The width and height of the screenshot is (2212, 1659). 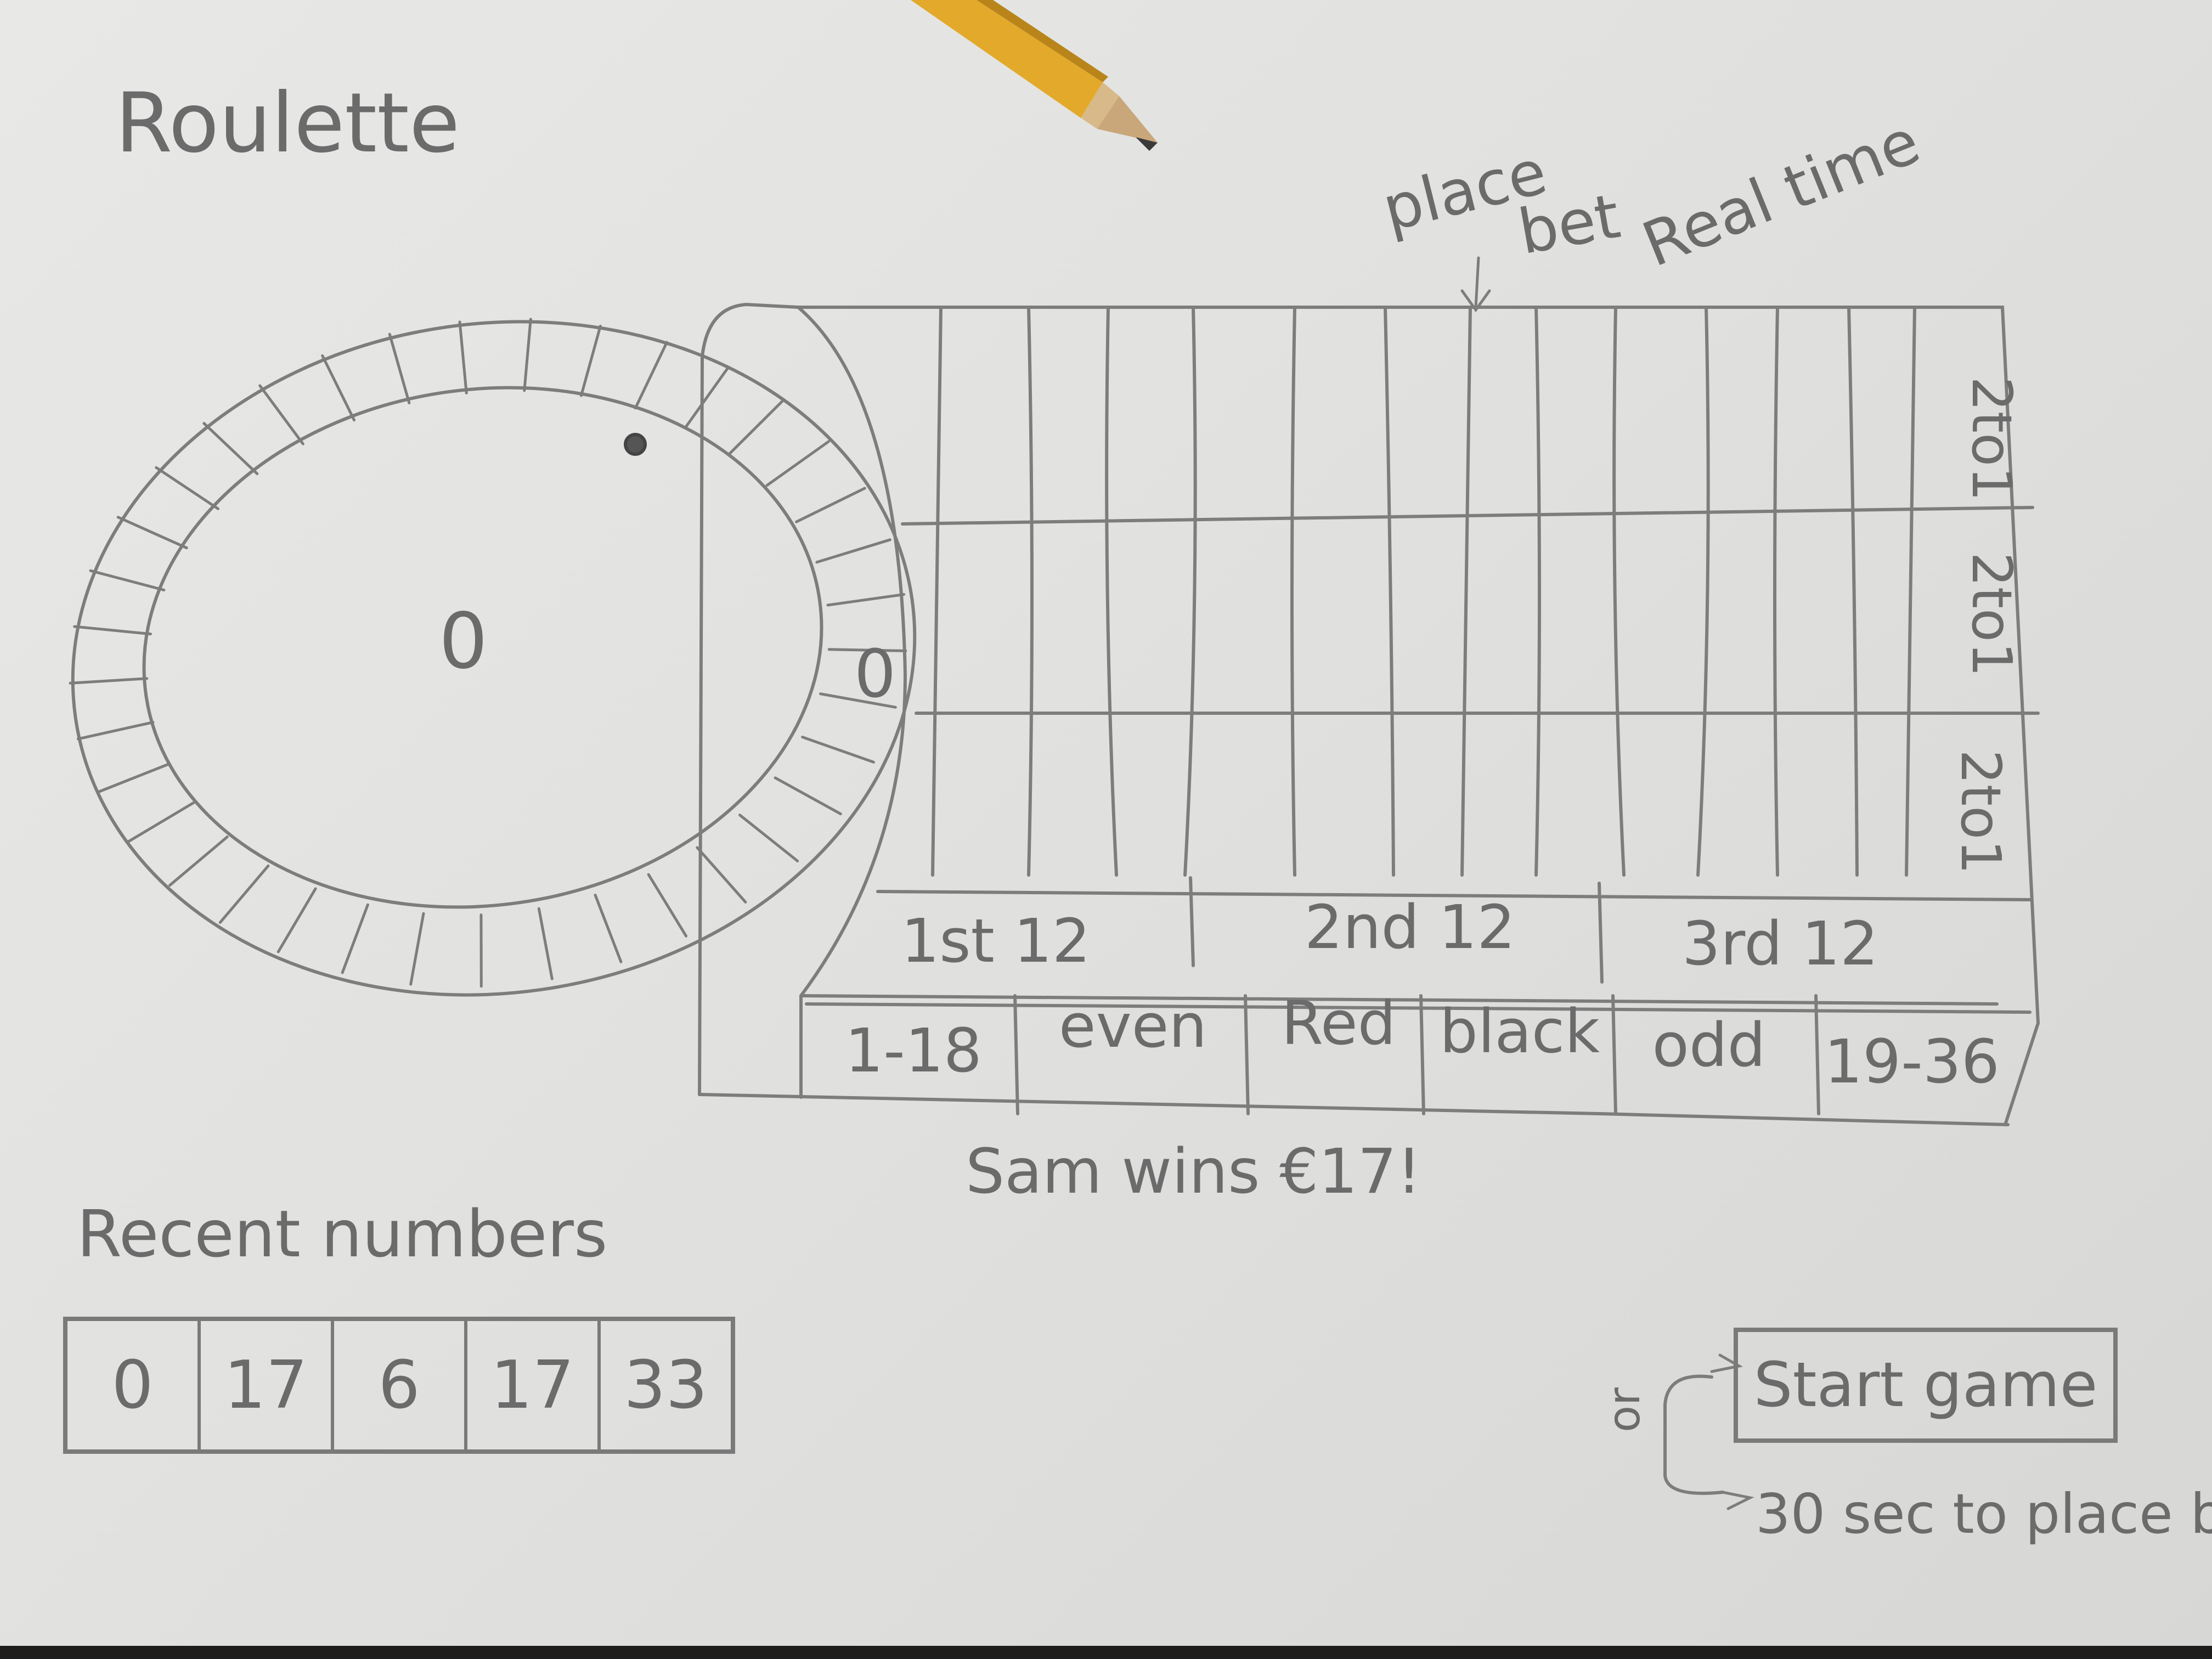 What do you see at coordinates (1410, 927) in the screenshot?
I see `bet-dozen-2: 2nd 12` at bounding box center [1410, 927].